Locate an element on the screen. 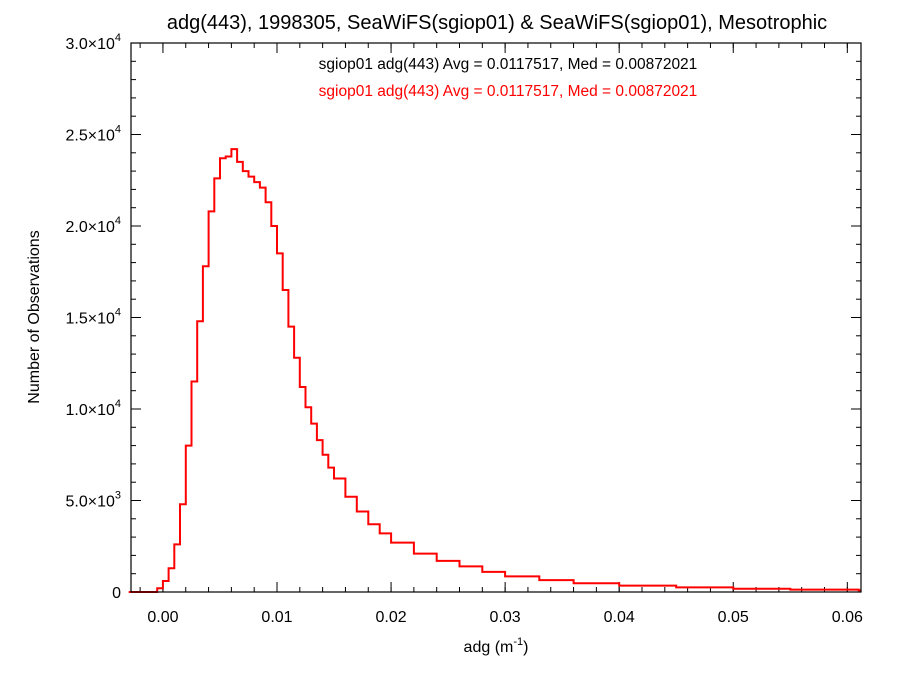 The image size is (900, 675). y-tick-label: 3.0×10⁴ is located at coordinates (93, 42).